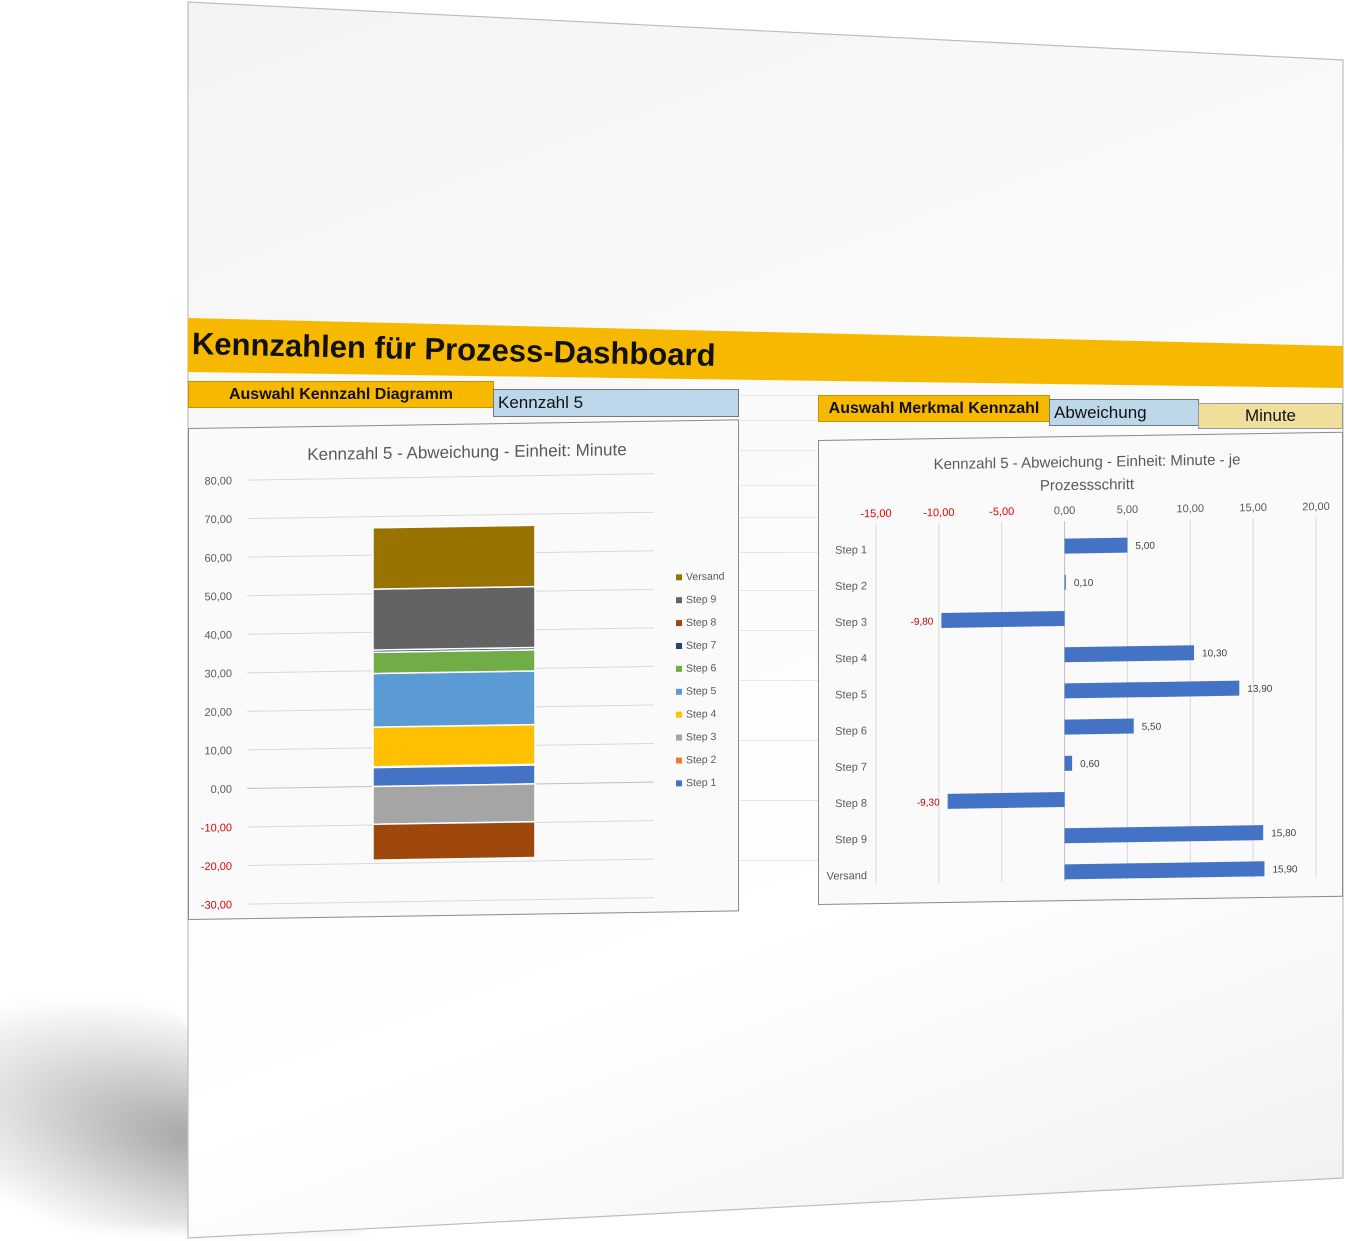 The width and height of the screenshot is (1345, 1241). Describe the element at coordinates (851, 550) in the screenshot. I see `category-label: Step 1` at that location.